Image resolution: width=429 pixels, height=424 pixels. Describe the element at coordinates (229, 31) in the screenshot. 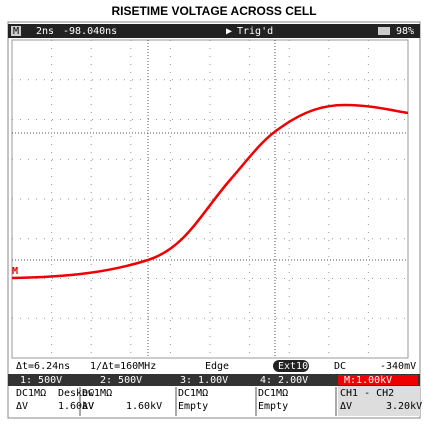

I see `trigger-icon: ▶` at that location.